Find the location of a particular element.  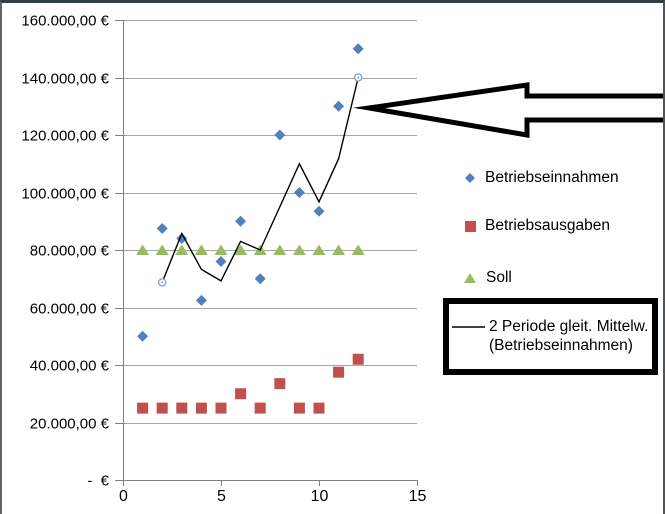

legend-label: Betriebseinnahmen is located at coordinates (552, 177).